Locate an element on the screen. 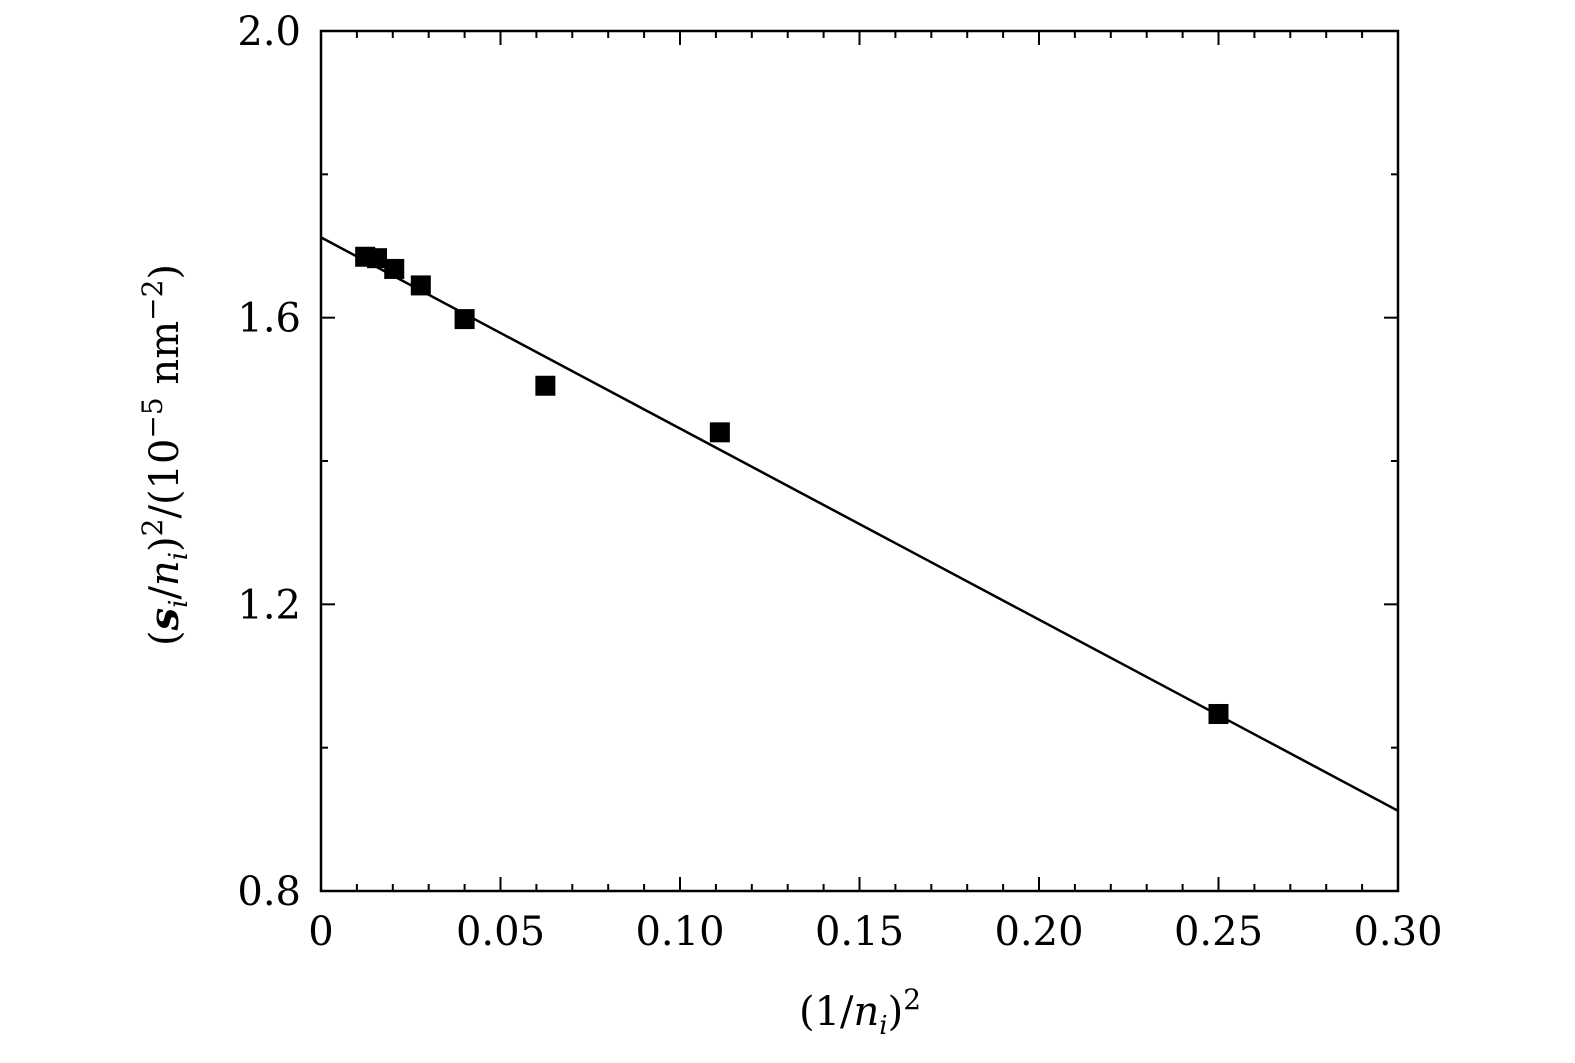  y-tick-label: 1.6 is located at coordinates (269, 319).